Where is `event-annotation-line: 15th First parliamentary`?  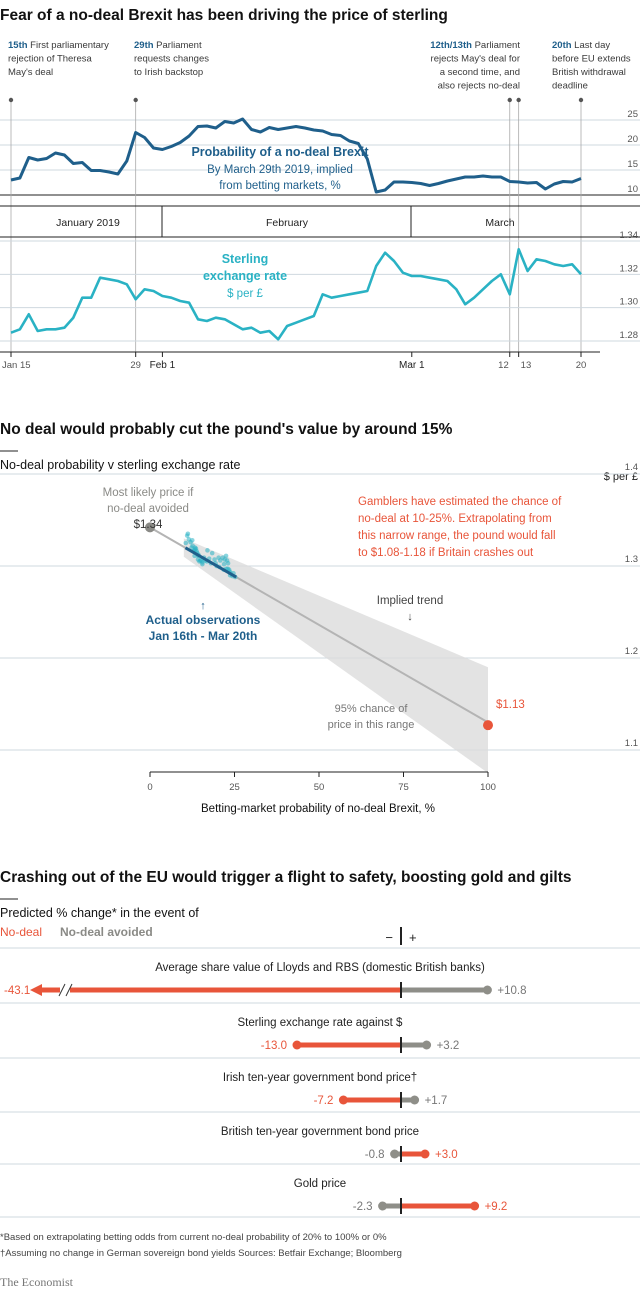
event-annotation-line: 15th First parliamentary is located at coordinates (58, 45).